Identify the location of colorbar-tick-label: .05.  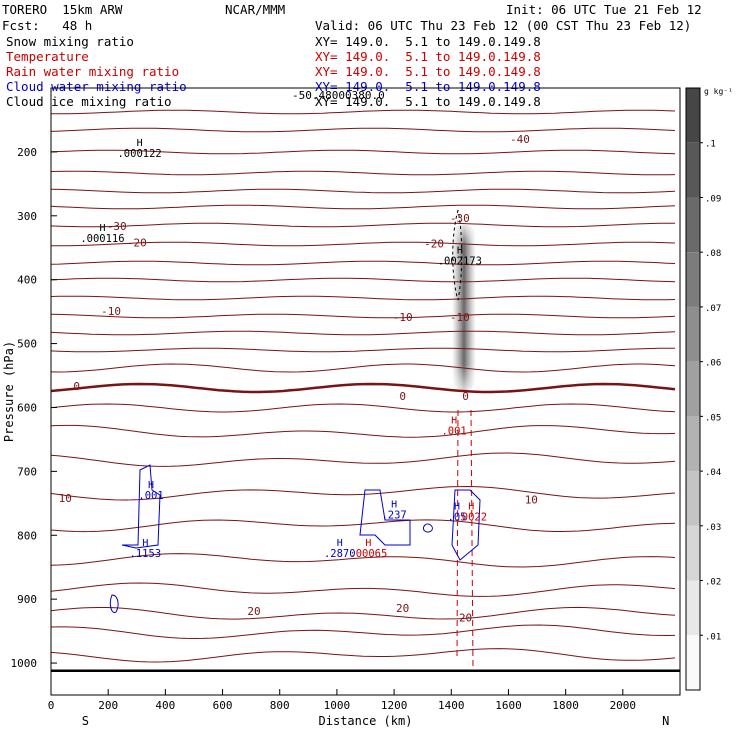
(713, 418).